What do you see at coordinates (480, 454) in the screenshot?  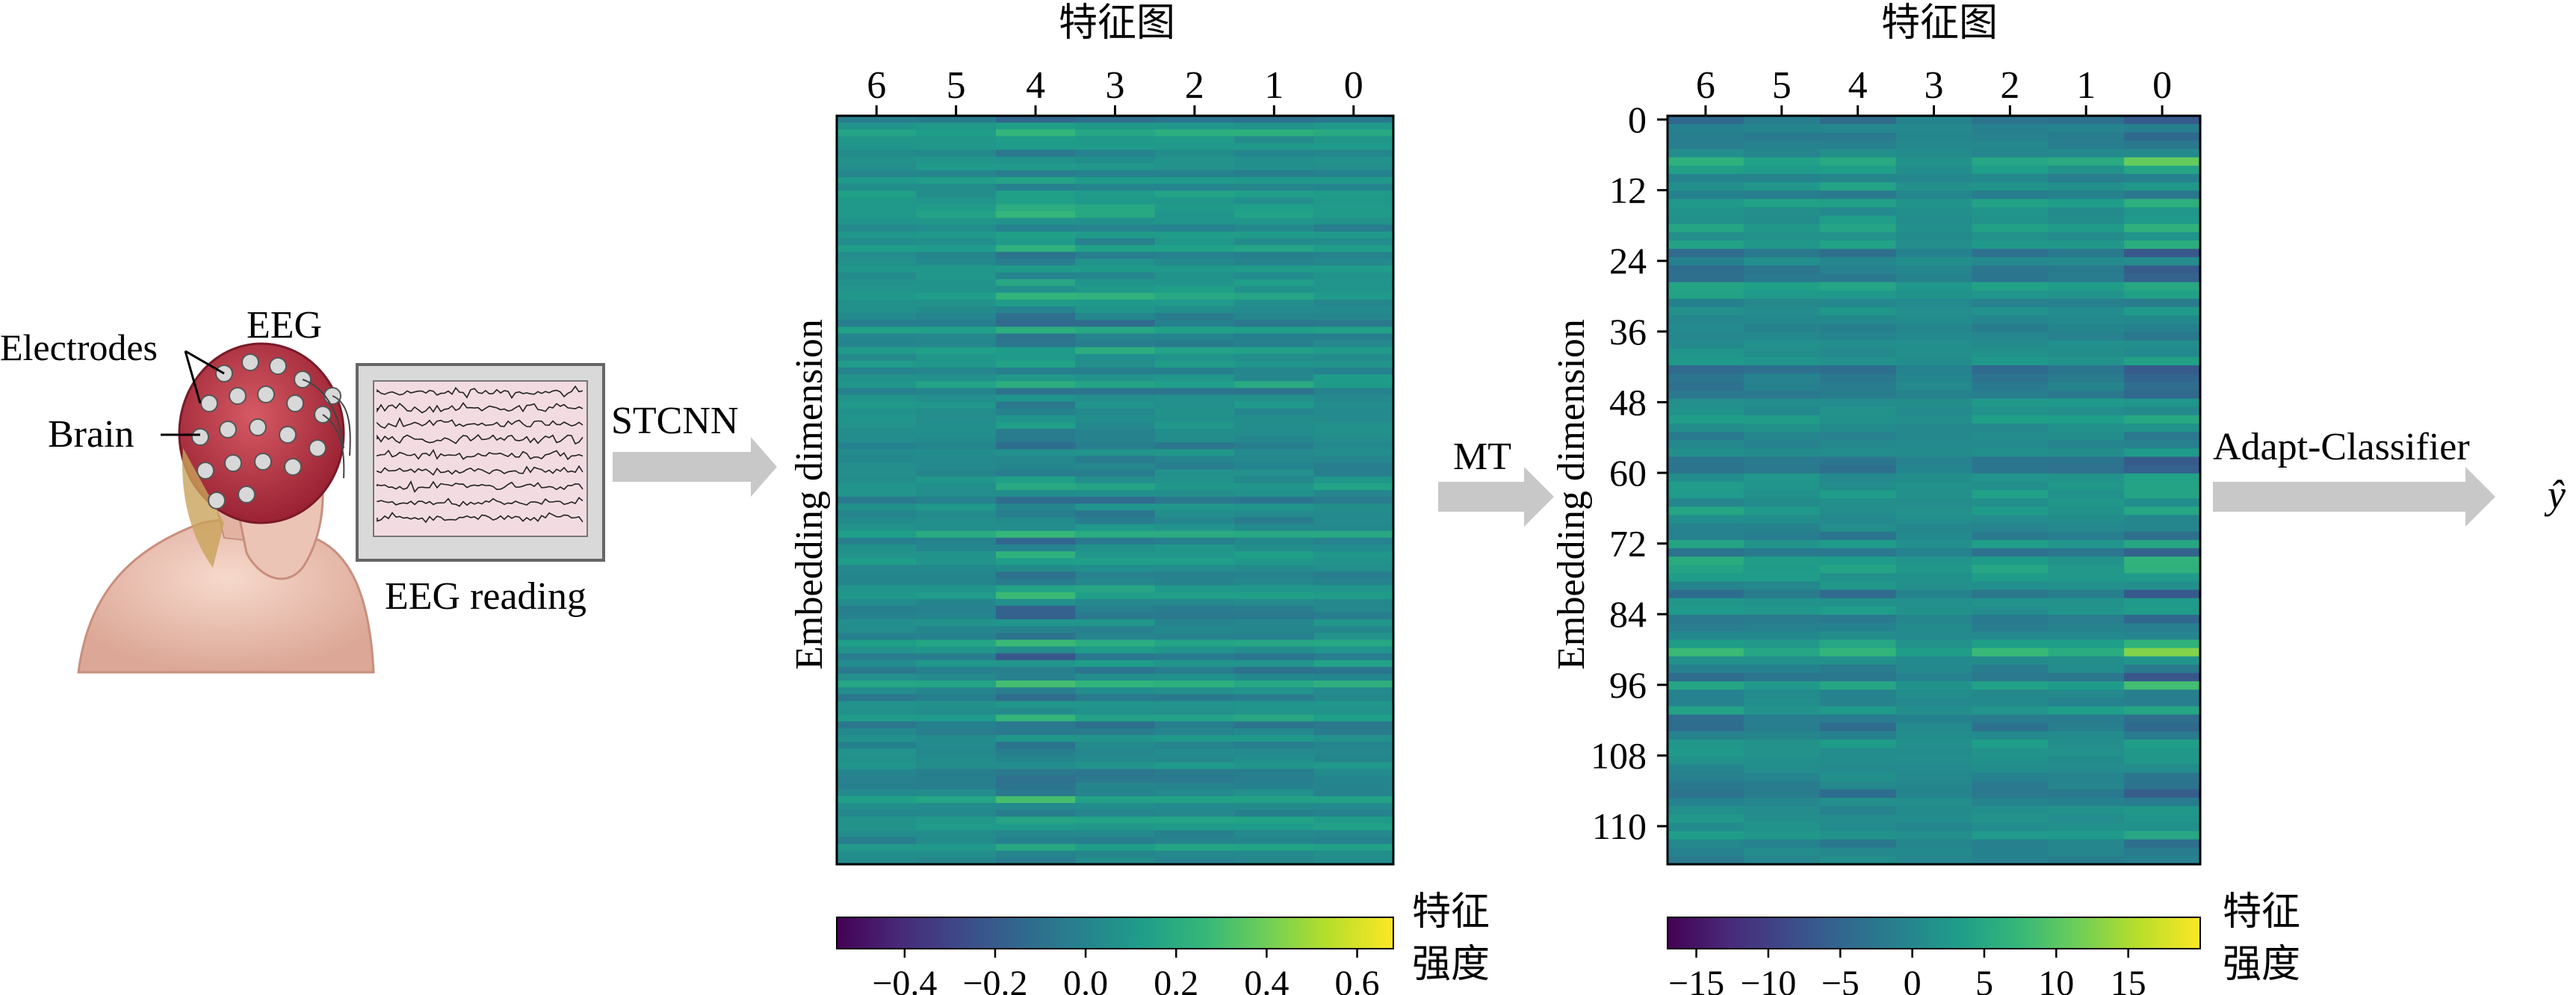 I see `eeg-trace-line` at bounding box center [480, 454].